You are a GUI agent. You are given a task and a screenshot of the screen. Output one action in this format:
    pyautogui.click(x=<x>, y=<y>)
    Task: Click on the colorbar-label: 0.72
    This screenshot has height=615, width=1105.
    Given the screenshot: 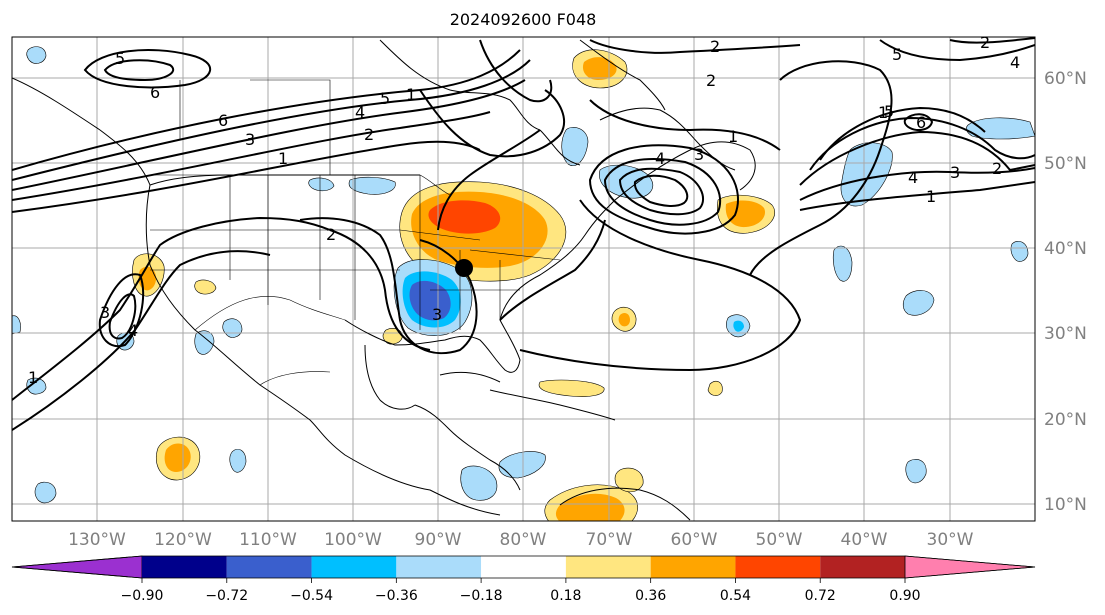 What is the action you would take?
    pyautogui.click(x=820, y=596)
    